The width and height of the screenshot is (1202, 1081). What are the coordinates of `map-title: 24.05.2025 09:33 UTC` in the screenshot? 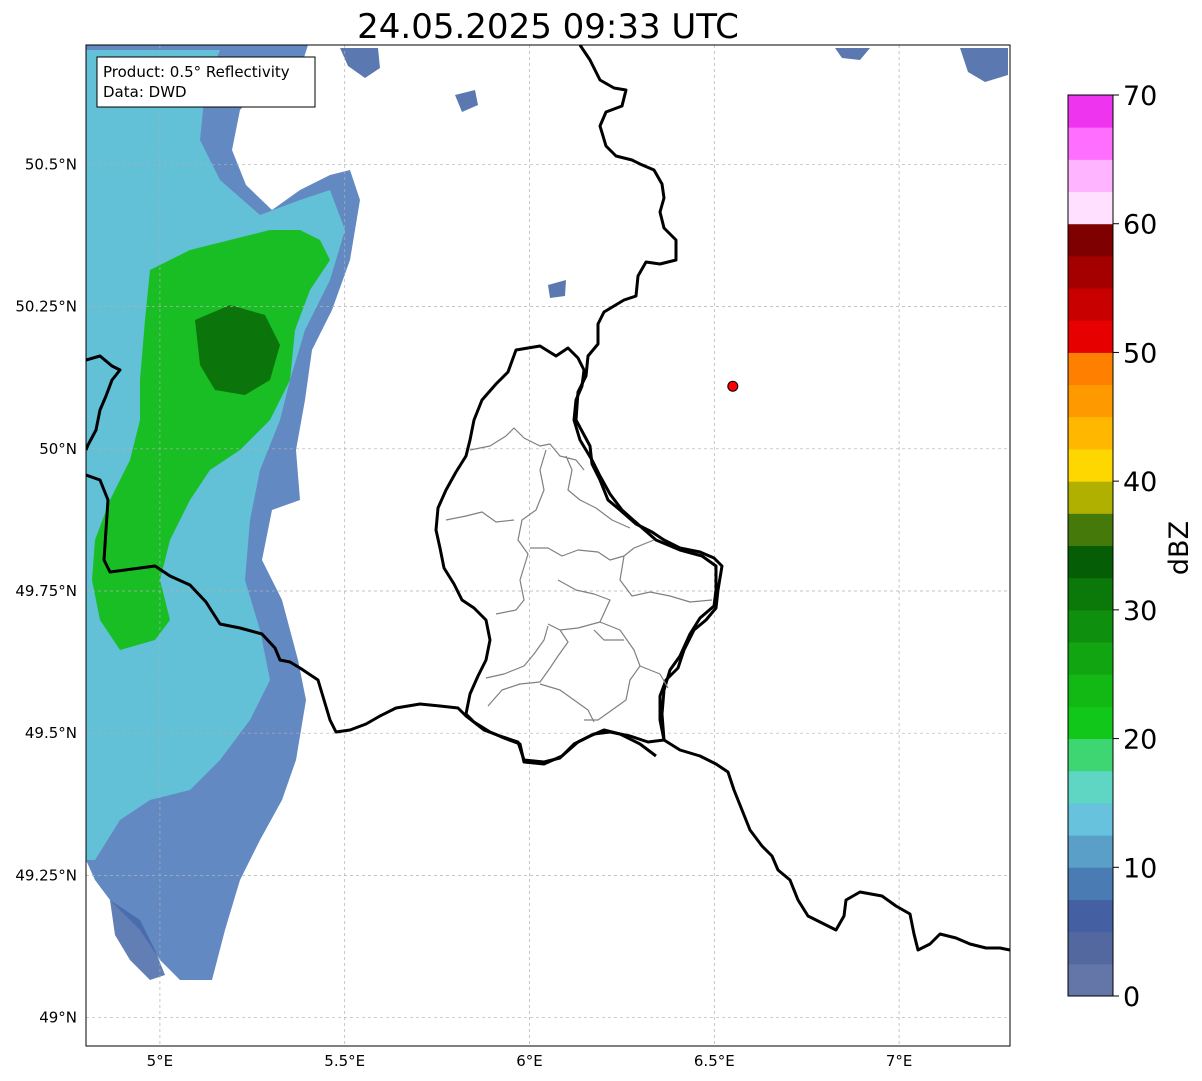 It's located at (548, 27).